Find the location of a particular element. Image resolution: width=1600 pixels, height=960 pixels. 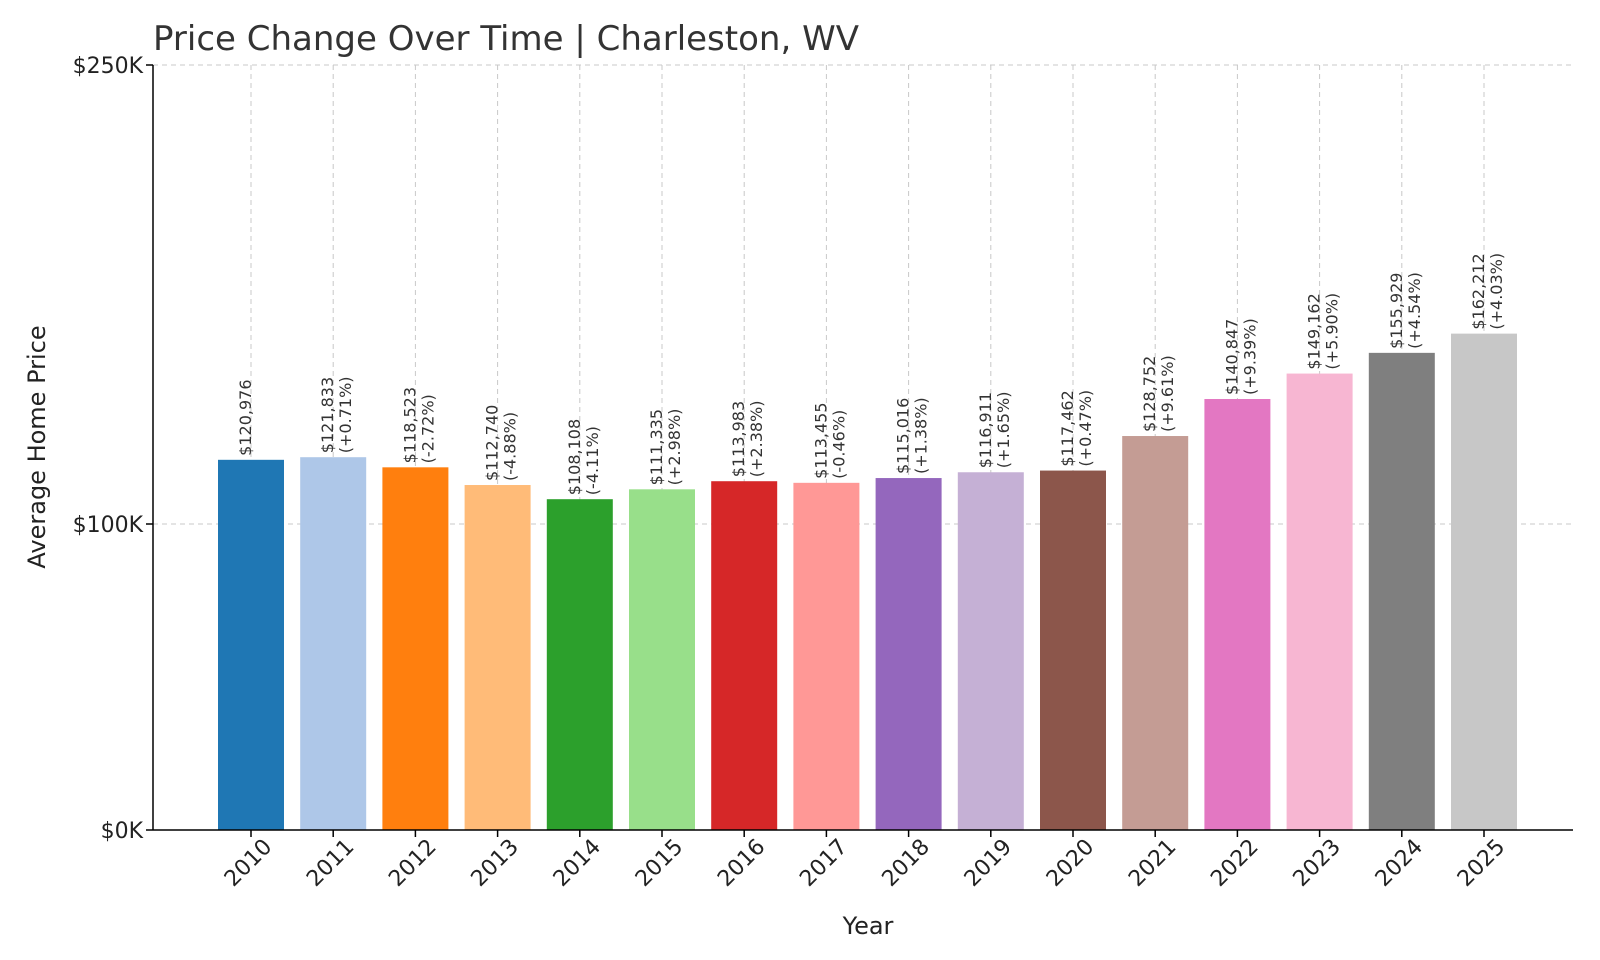

bar-label-group: $120,976 is located at coordinates (245, 417).